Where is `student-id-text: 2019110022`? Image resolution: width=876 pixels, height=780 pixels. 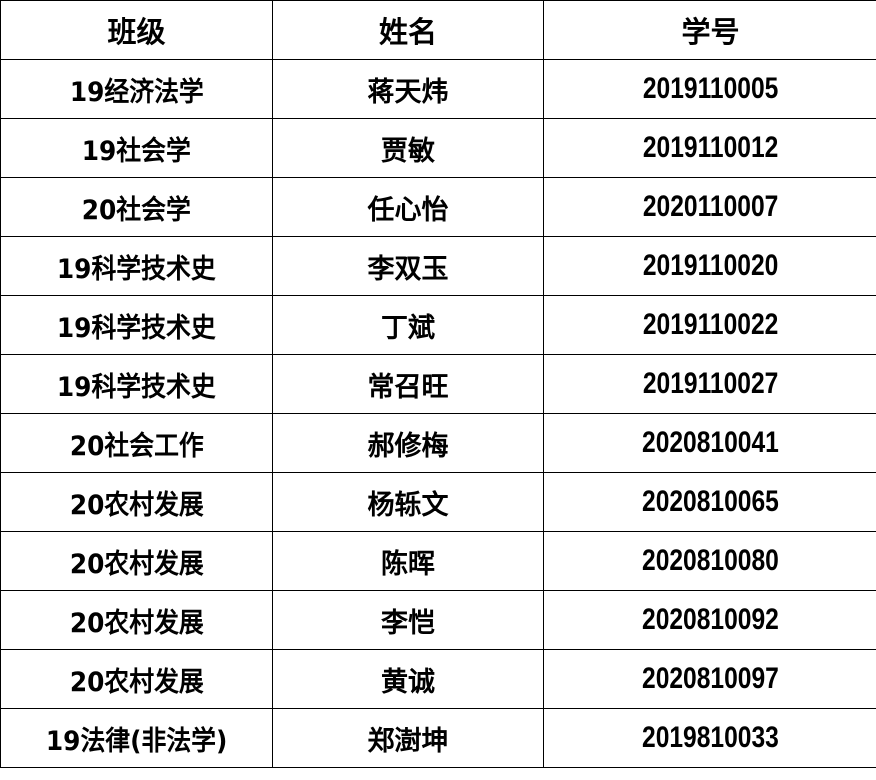
student-id-text: 2019110022 is located at coordinates (710, 324).